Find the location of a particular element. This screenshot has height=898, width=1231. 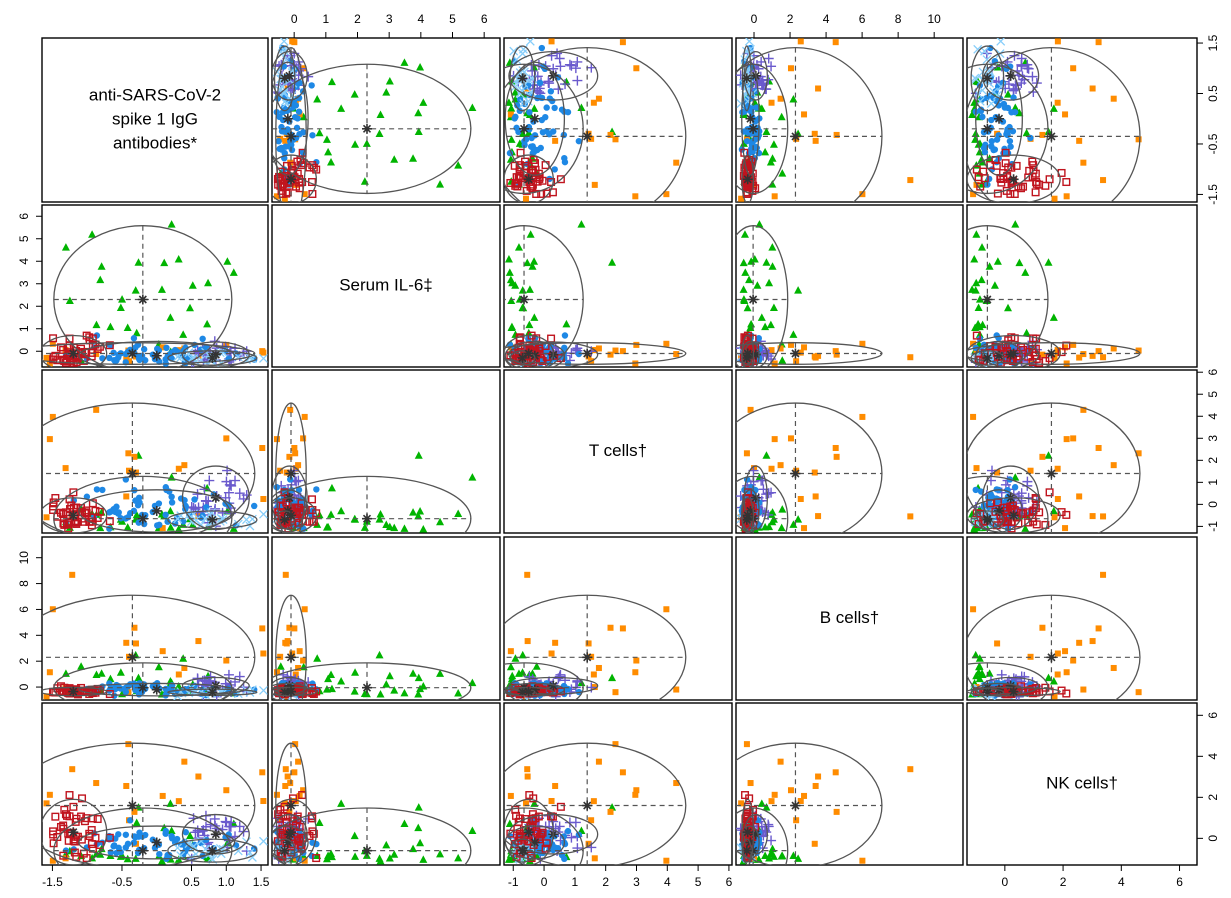

x-tick-label: 0 is located at coordinates (294, 19).